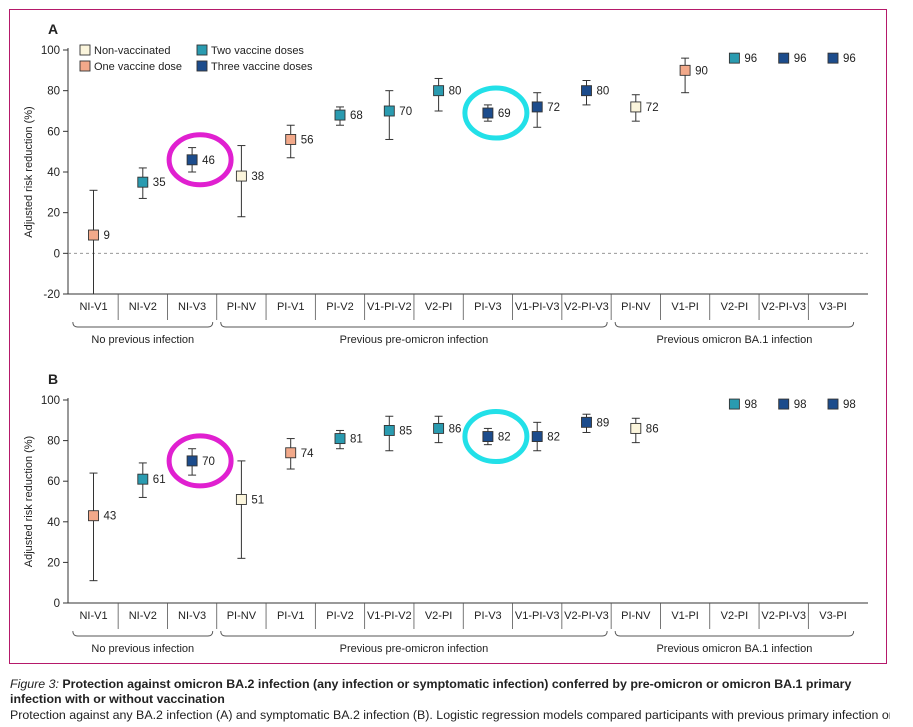 The height and width of the screenshot is (727, 913). What do you see at coordinates (257, 51) in the screenshot?
I see `legend-label: Two vaccine doses` at bounding box center [257, 51].